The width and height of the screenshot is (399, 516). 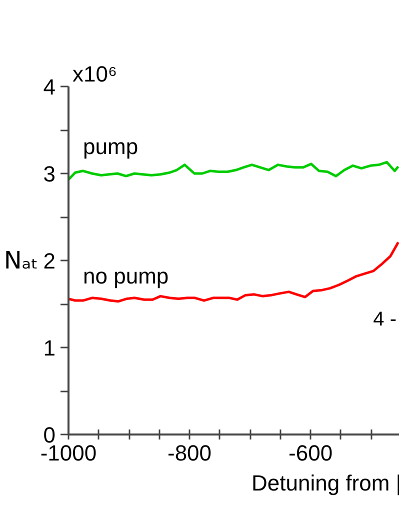 I want to click on series-label: pump, so click(x=110, y=146).